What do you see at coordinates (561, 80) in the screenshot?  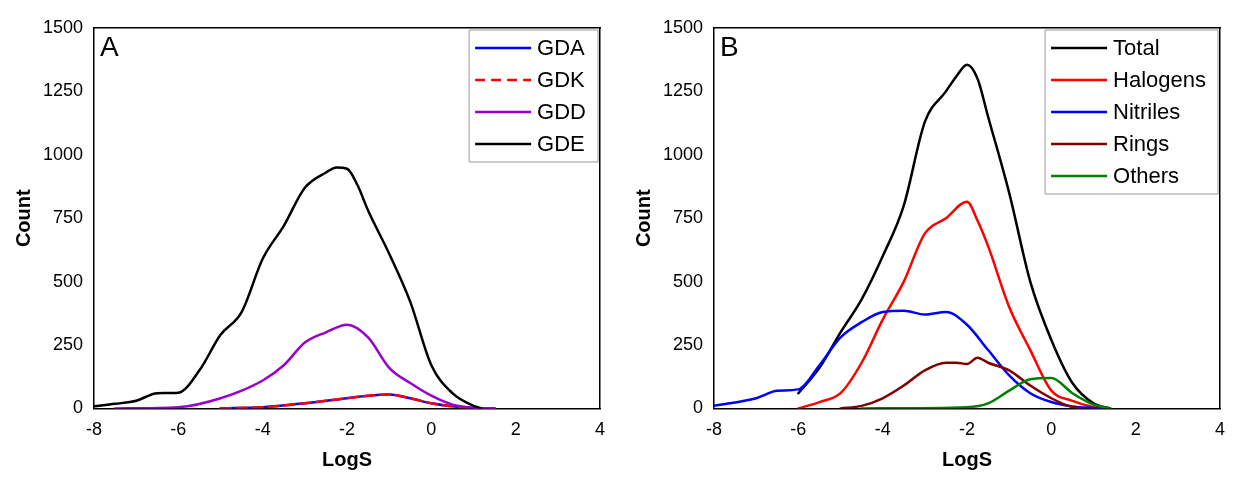 I see `legend-label: GDK` at bounding box center [561, 80].